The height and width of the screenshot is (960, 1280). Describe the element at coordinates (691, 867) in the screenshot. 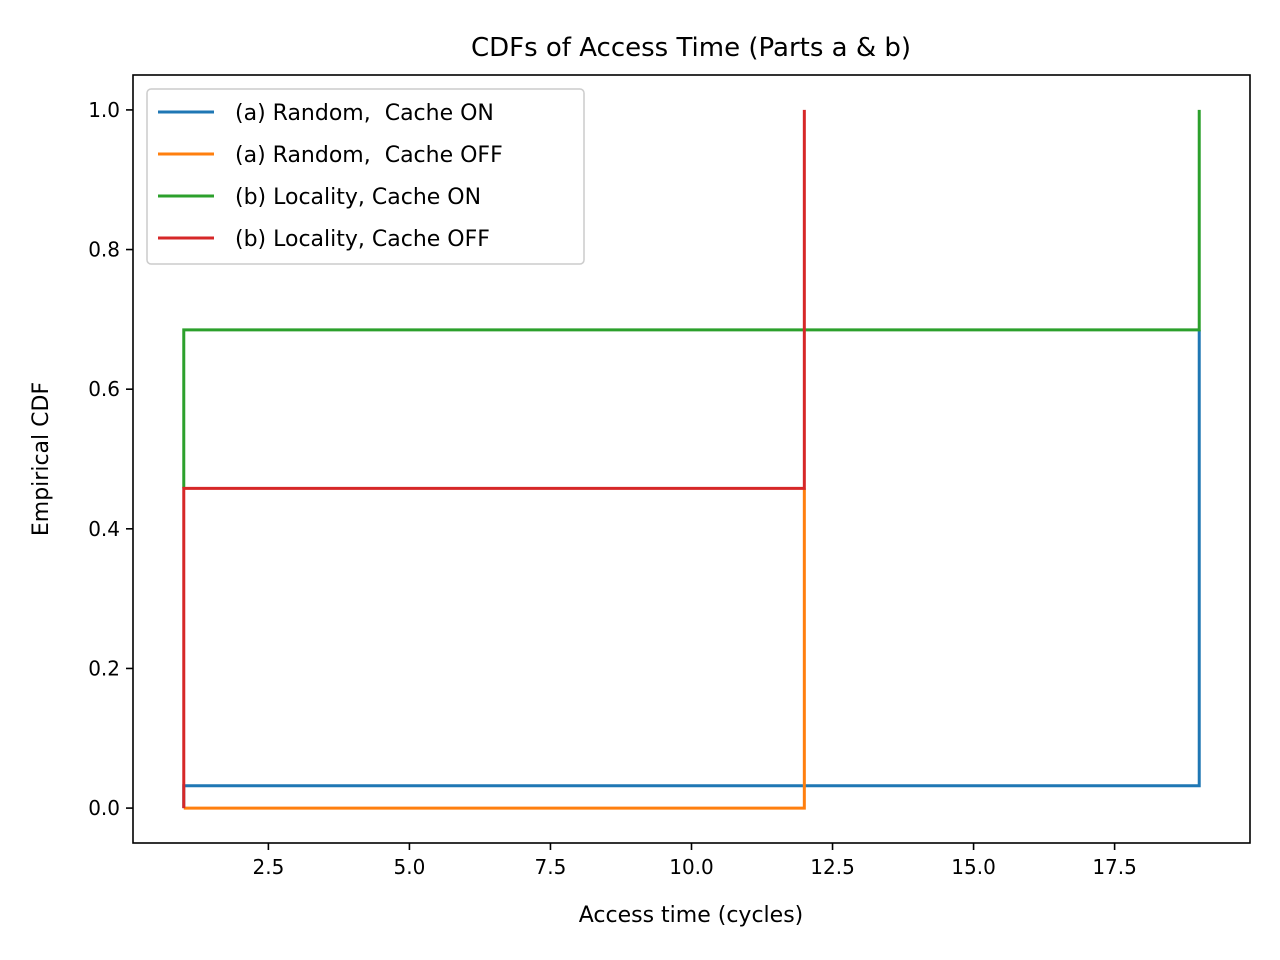

I see `x-tick-label: 10.0` at that location.